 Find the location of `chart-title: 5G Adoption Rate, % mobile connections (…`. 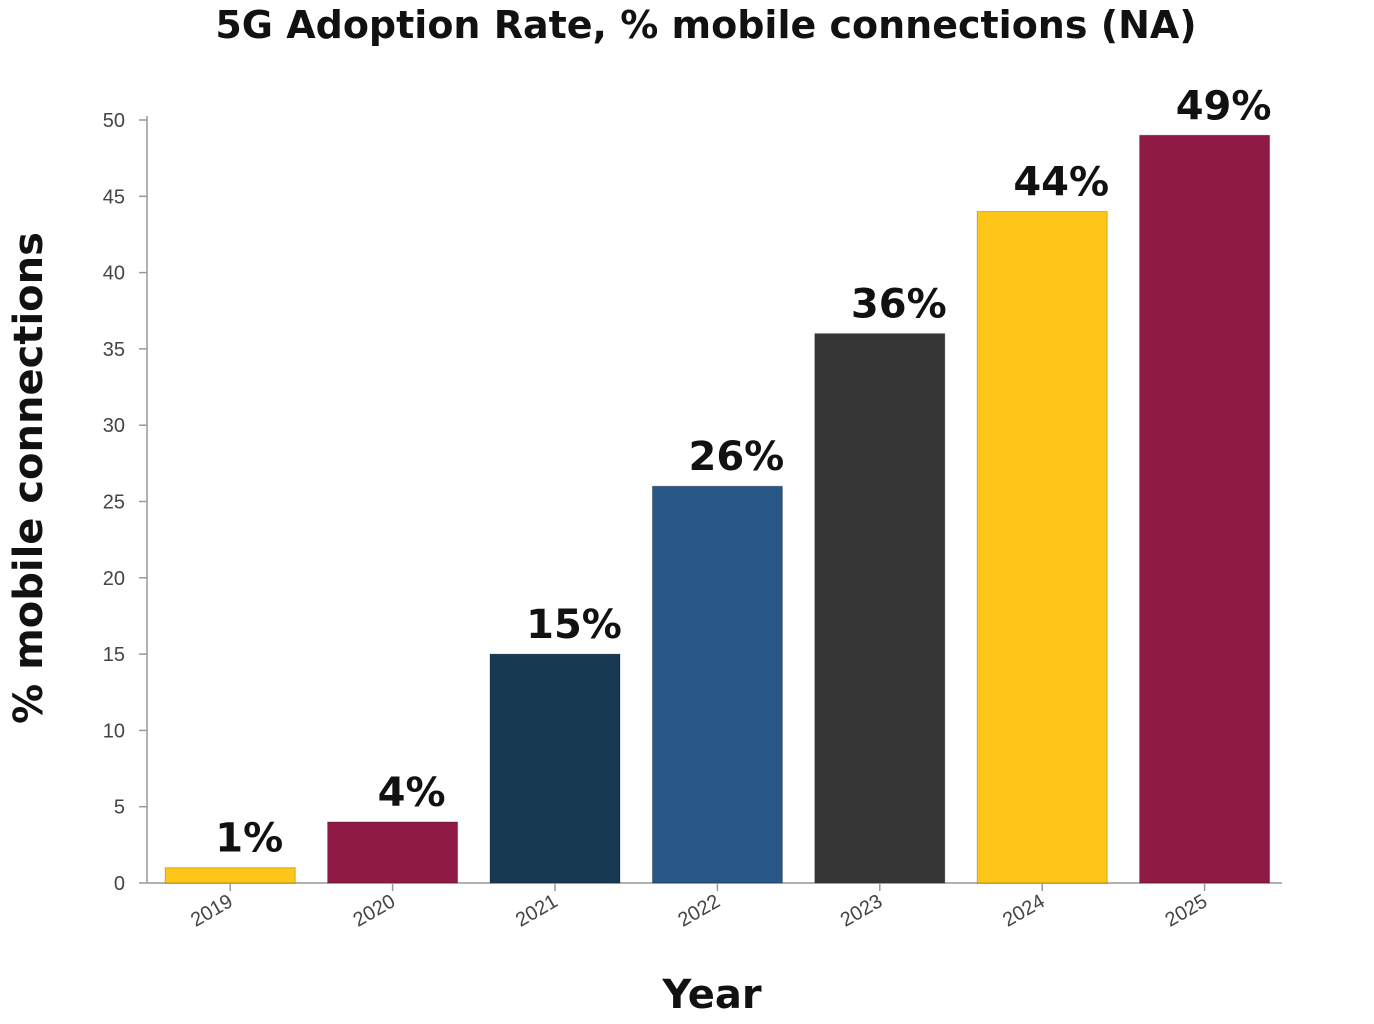

chart-title: 5G Adoption Rate, % mobile connections (… is located at coordinates (705, 25).